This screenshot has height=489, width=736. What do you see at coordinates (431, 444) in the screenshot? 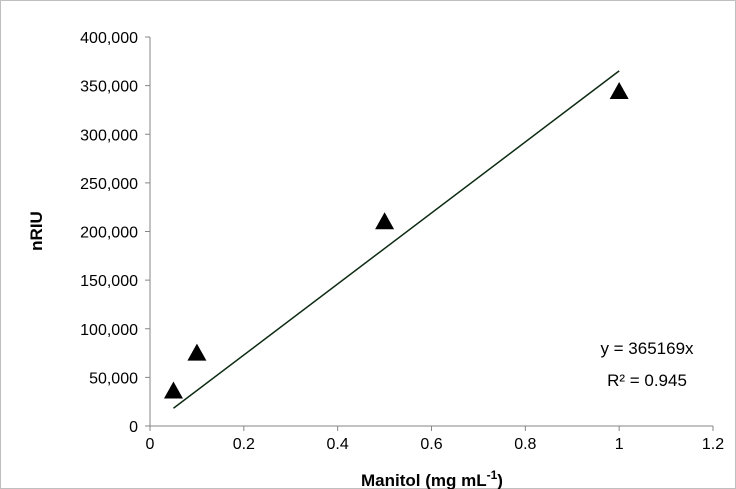
I see `x-tick-label: 0.6` at bounding box center [431, 444].